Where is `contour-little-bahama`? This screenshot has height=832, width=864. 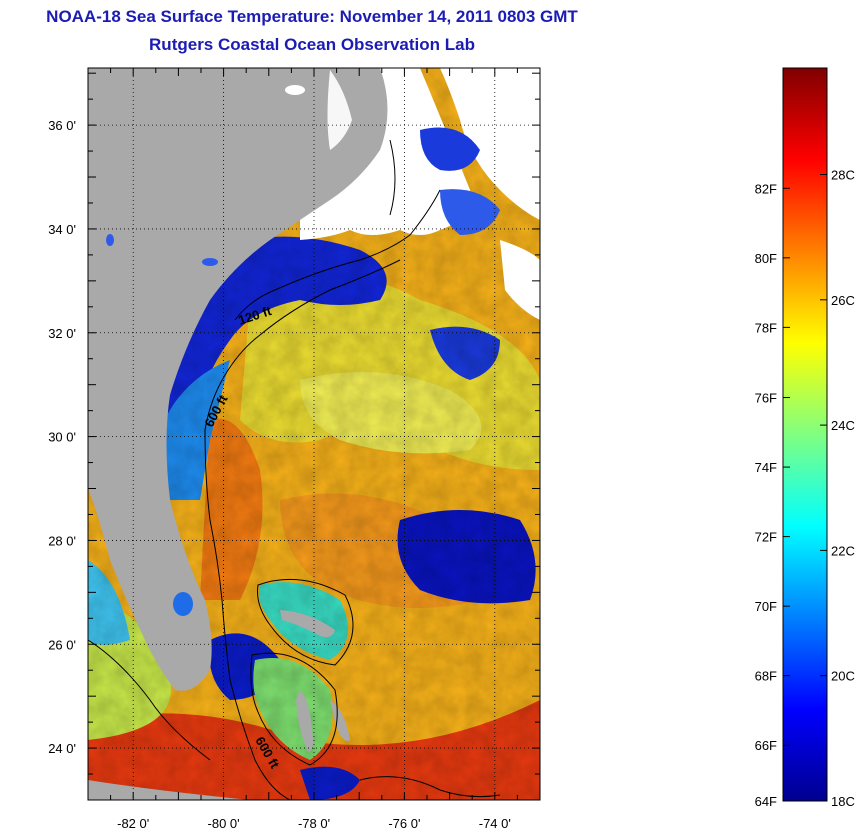
contour-little-bahama is located at coordinates (305, 622).